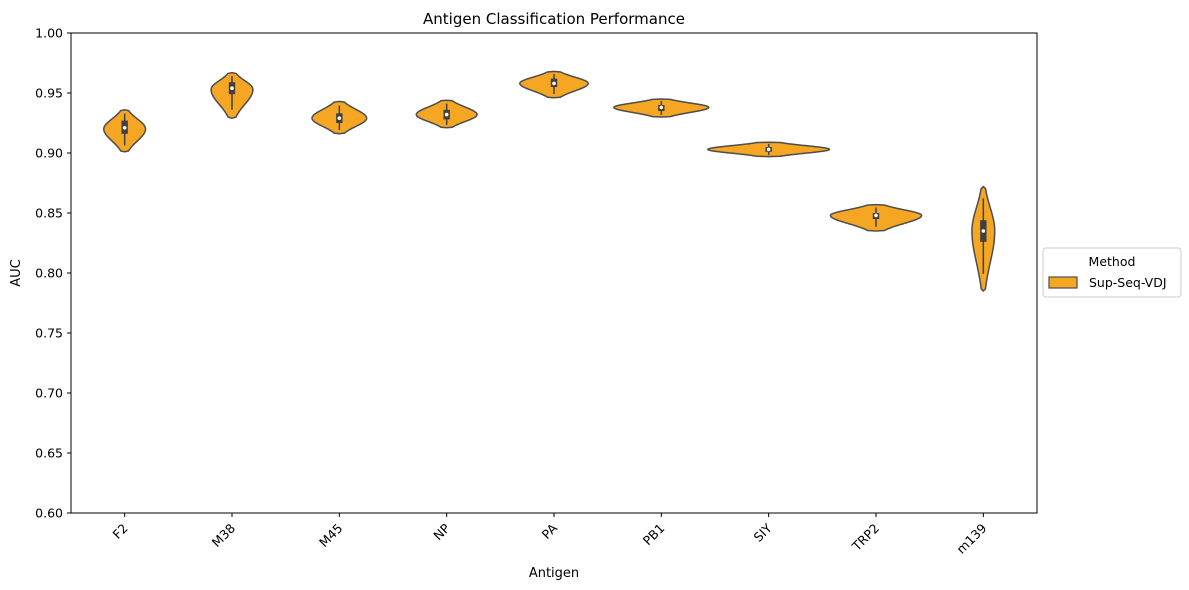 The width and height of the screenshot is (1189, 590). I want to click on x-tick-label: NP, so click(441, 531).